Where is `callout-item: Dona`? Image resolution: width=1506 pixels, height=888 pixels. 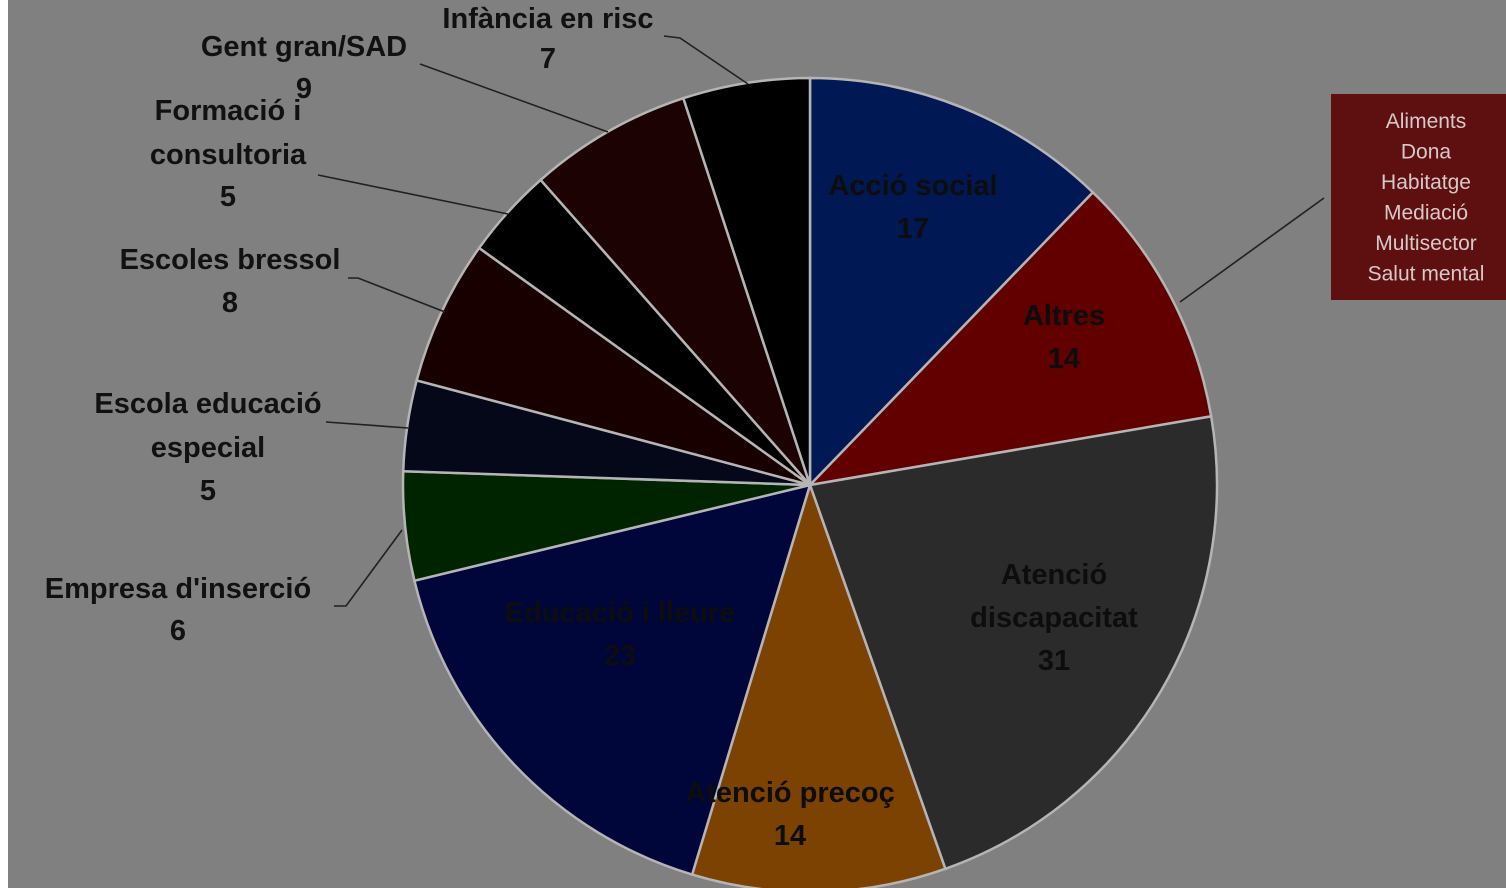
callout-item: Dona is located at coordinates (1426, 152).